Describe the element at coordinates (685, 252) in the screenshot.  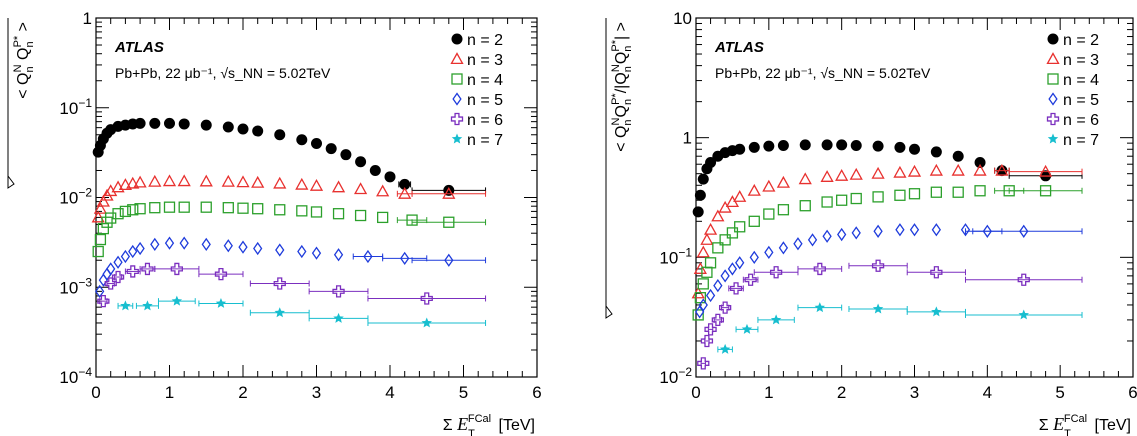
I see `tick-exponent: −1` at that location.